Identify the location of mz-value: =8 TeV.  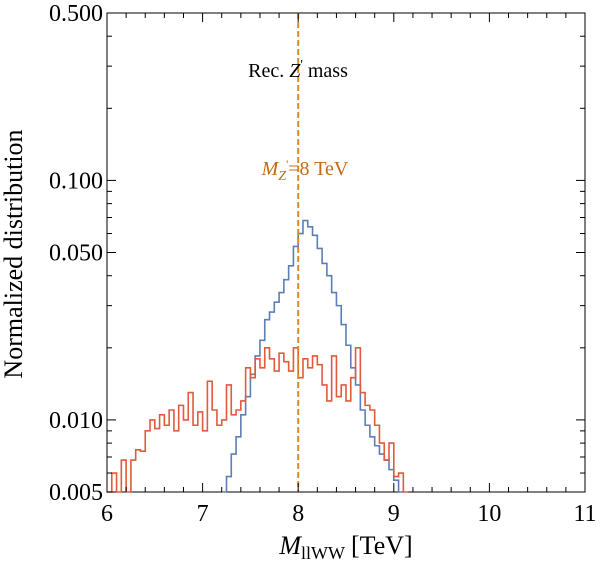
(318, 169).